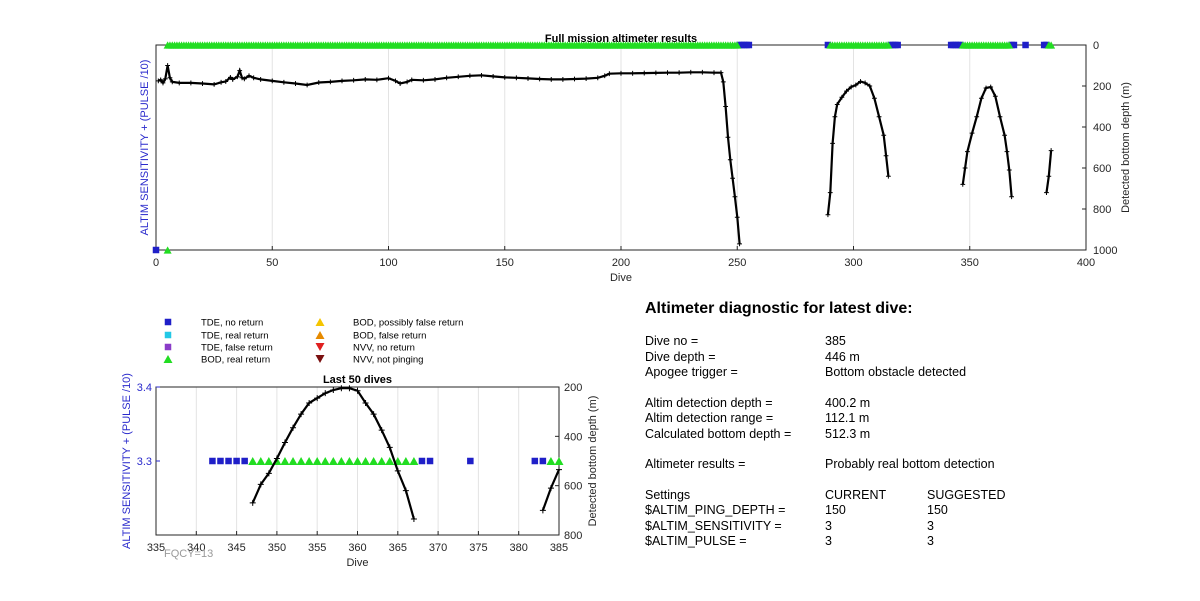 This screenshot has height=601, width=1200. What do you see at coordinates (188, 554) in the screenshot?
I see `frequency-watermark: FQCY=13` at bounding box center [188, 554].